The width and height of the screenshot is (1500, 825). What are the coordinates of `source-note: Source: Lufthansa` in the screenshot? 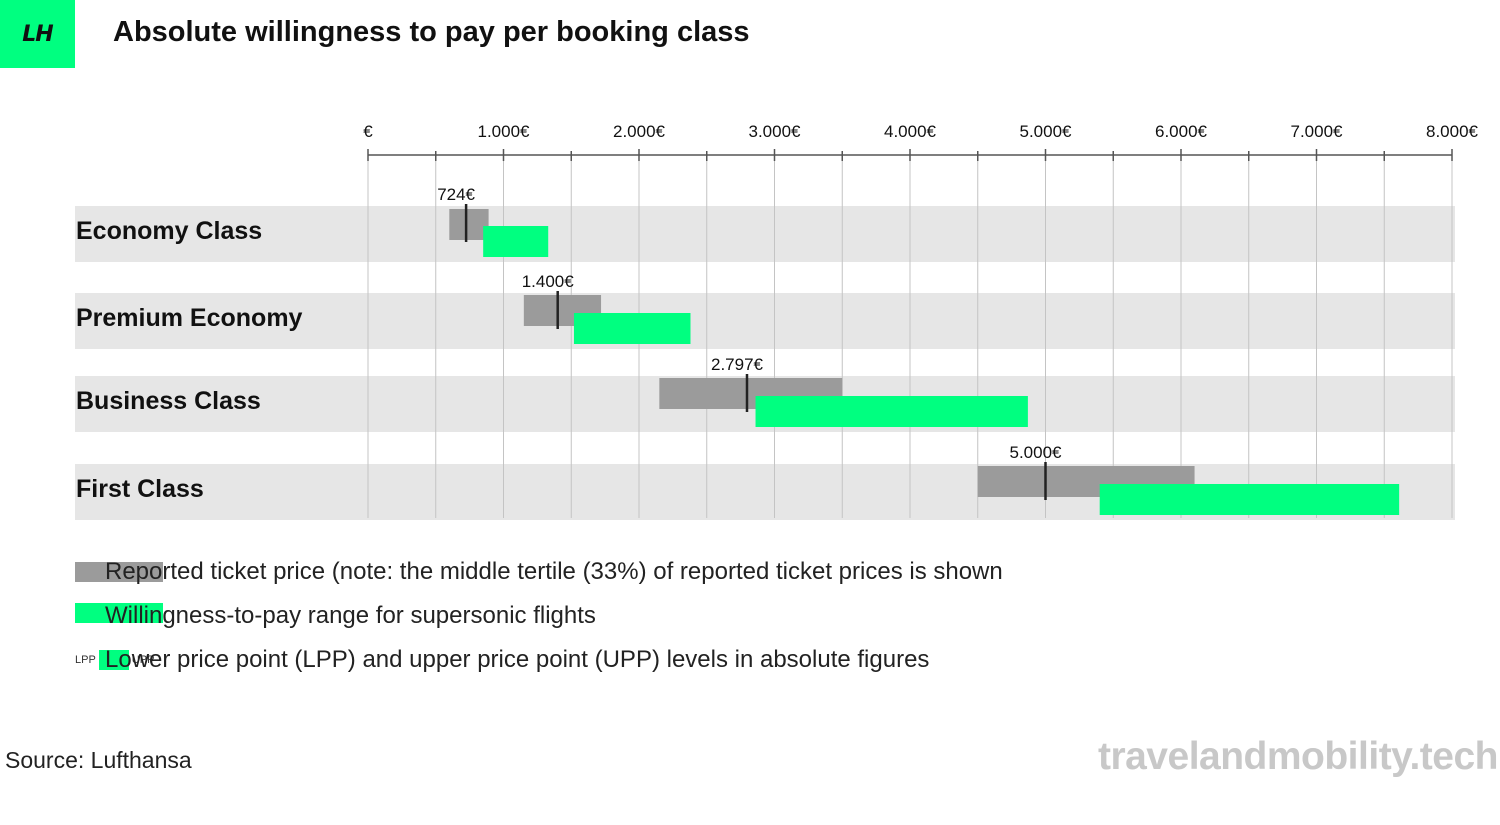 It's located at (98, 760).